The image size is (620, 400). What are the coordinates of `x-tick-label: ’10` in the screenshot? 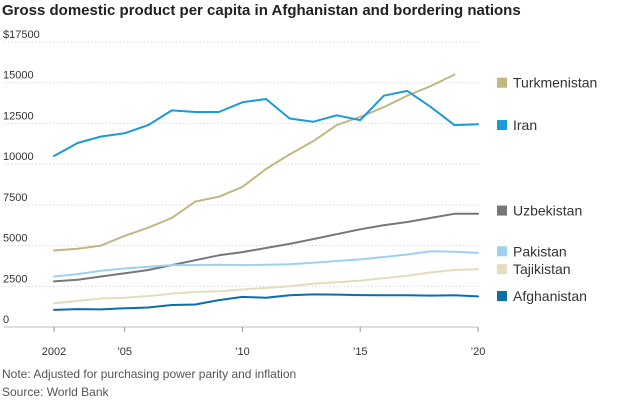 It's located at (242, 352).